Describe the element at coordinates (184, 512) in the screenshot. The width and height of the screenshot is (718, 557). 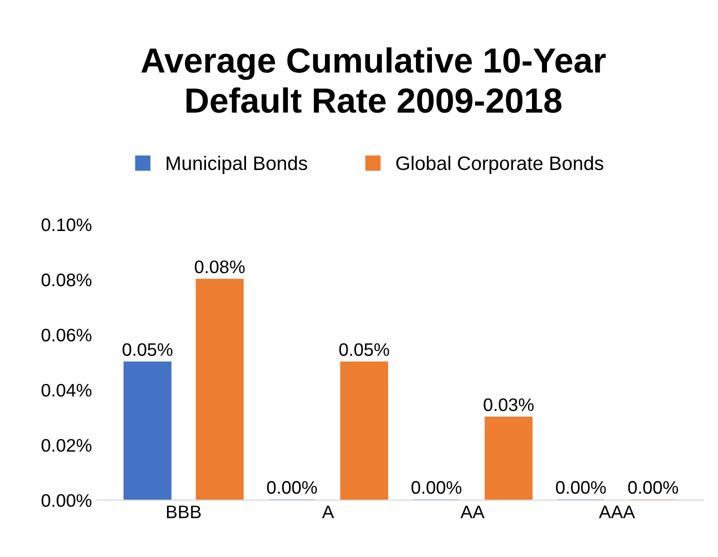
I see `x-tick-label: BBB` at that location.